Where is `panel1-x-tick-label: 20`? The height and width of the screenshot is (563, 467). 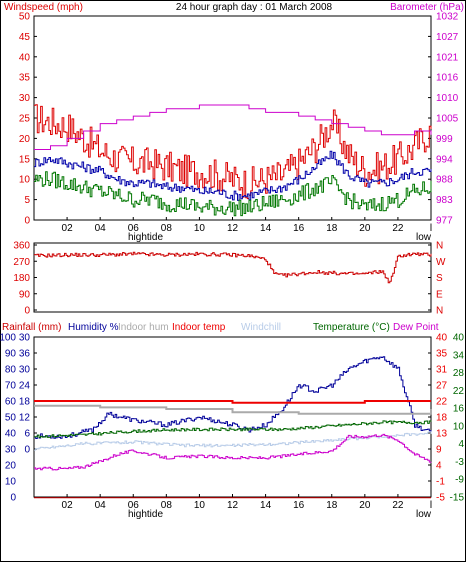 panel1-x-tick-label: 20 is located at coordinates (365, 228).